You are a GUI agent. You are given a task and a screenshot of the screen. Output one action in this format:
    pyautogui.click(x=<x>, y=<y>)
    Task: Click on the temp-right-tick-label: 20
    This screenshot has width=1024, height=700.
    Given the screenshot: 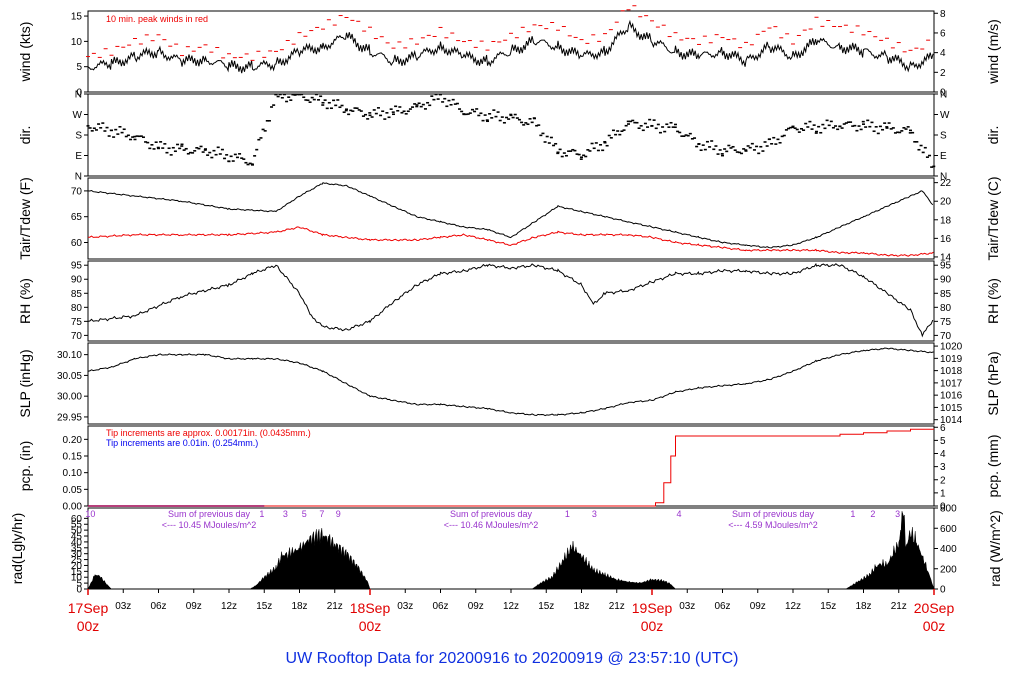 What is the action you would take?
    pyautogui.click(x=946, y=202)
    